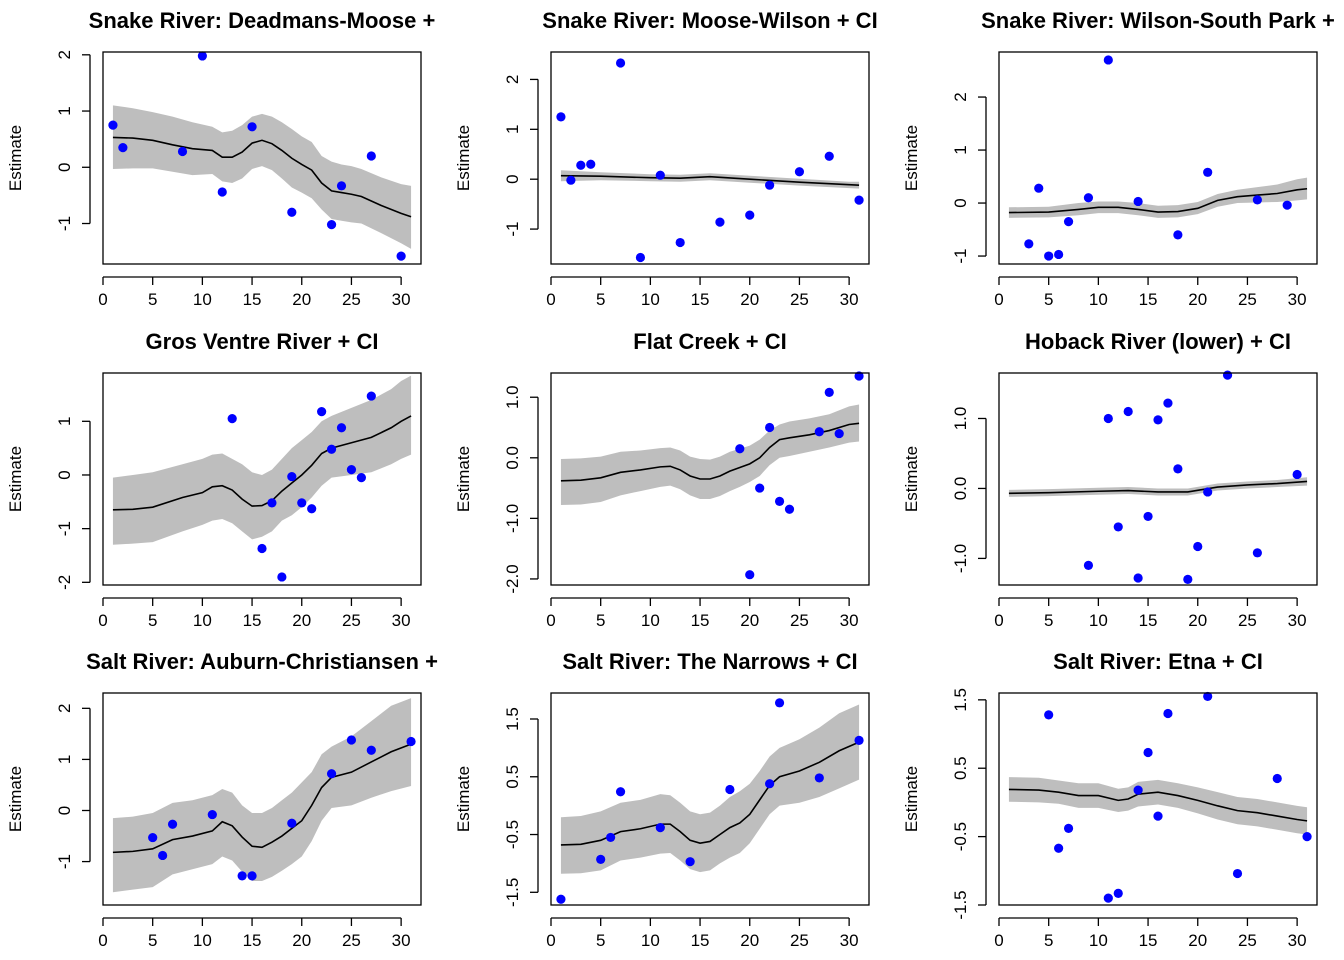  Describe the element at coordinates (512, 229) in the screenshot. I see `y-tick-label: -1` at that location.